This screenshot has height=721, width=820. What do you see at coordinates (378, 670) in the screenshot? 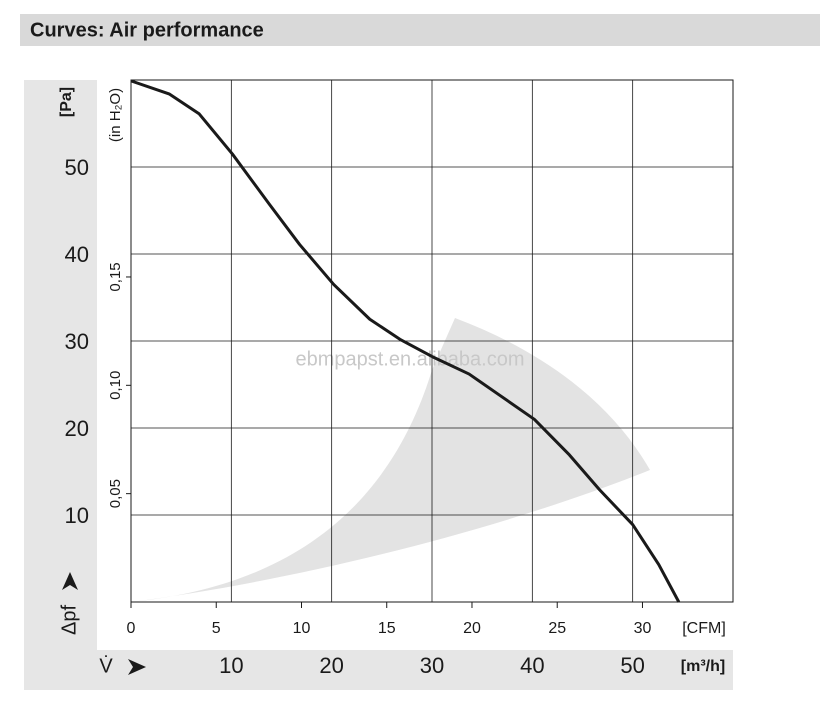
I see `x-panel` at bounding box center [378, 670].